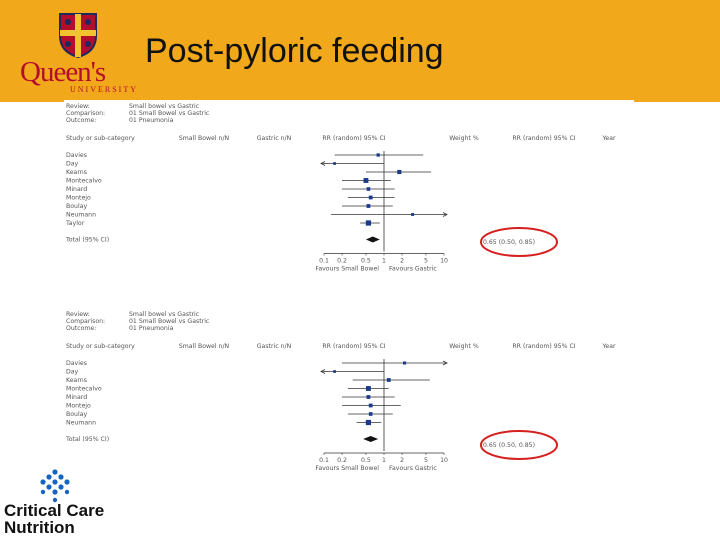  What do you see at coordinates (75, 223) in the screenshot?
I see `study-name: Taylor` at bounding box center [75, 223].